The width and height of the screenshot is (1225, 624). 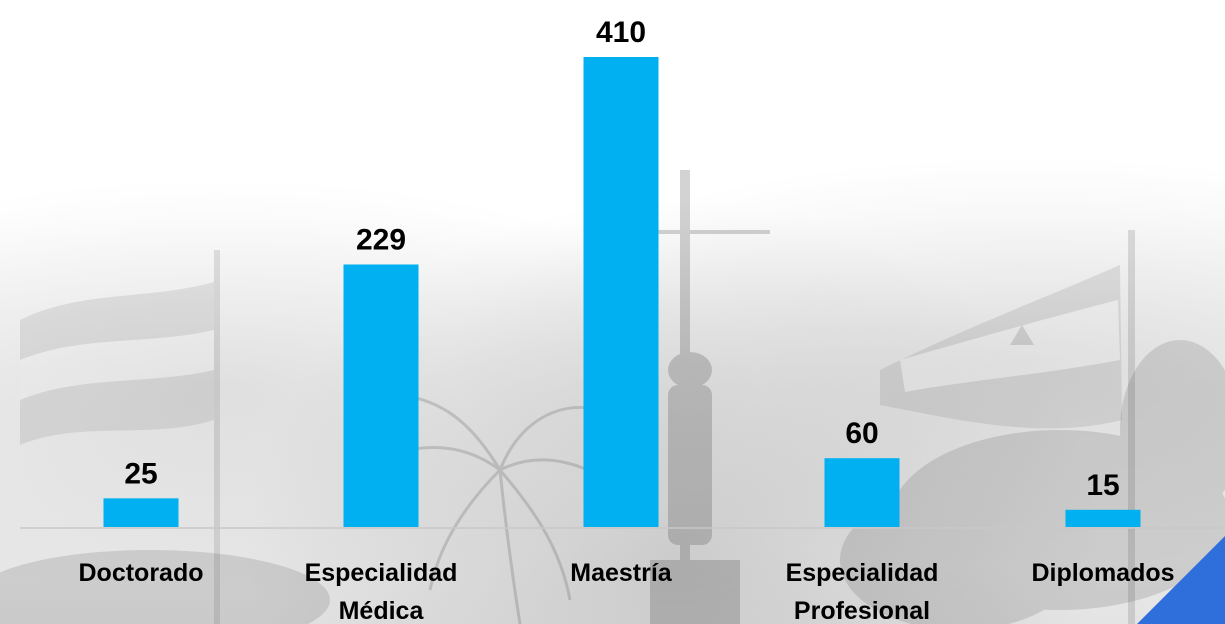 I want to click on category-label-0: Doctorado, so click(x=141, y=573).